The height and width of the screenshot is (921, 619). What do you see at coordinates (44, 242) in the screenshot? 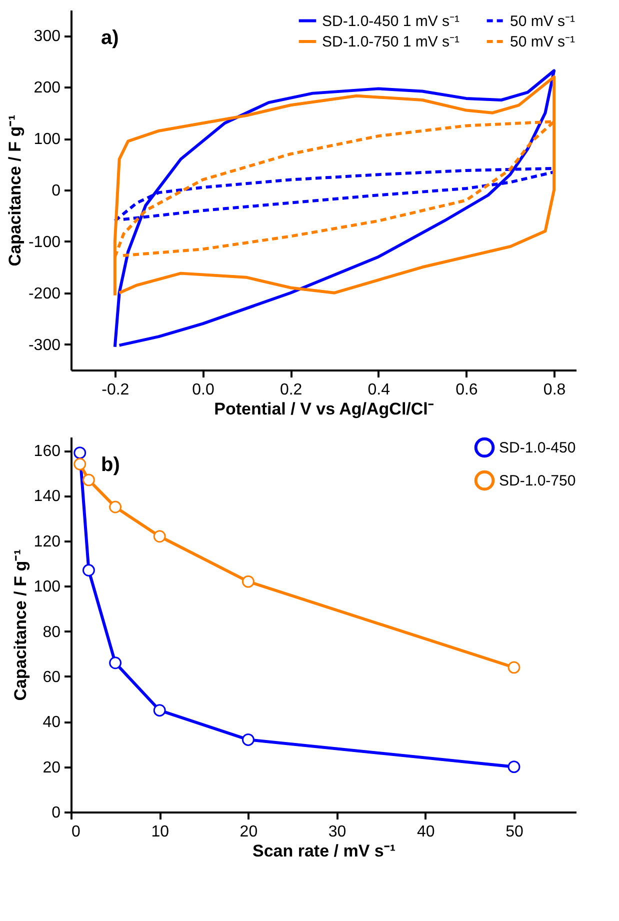
I see `y-tick-label: -100` at bounding box center [44, 242].